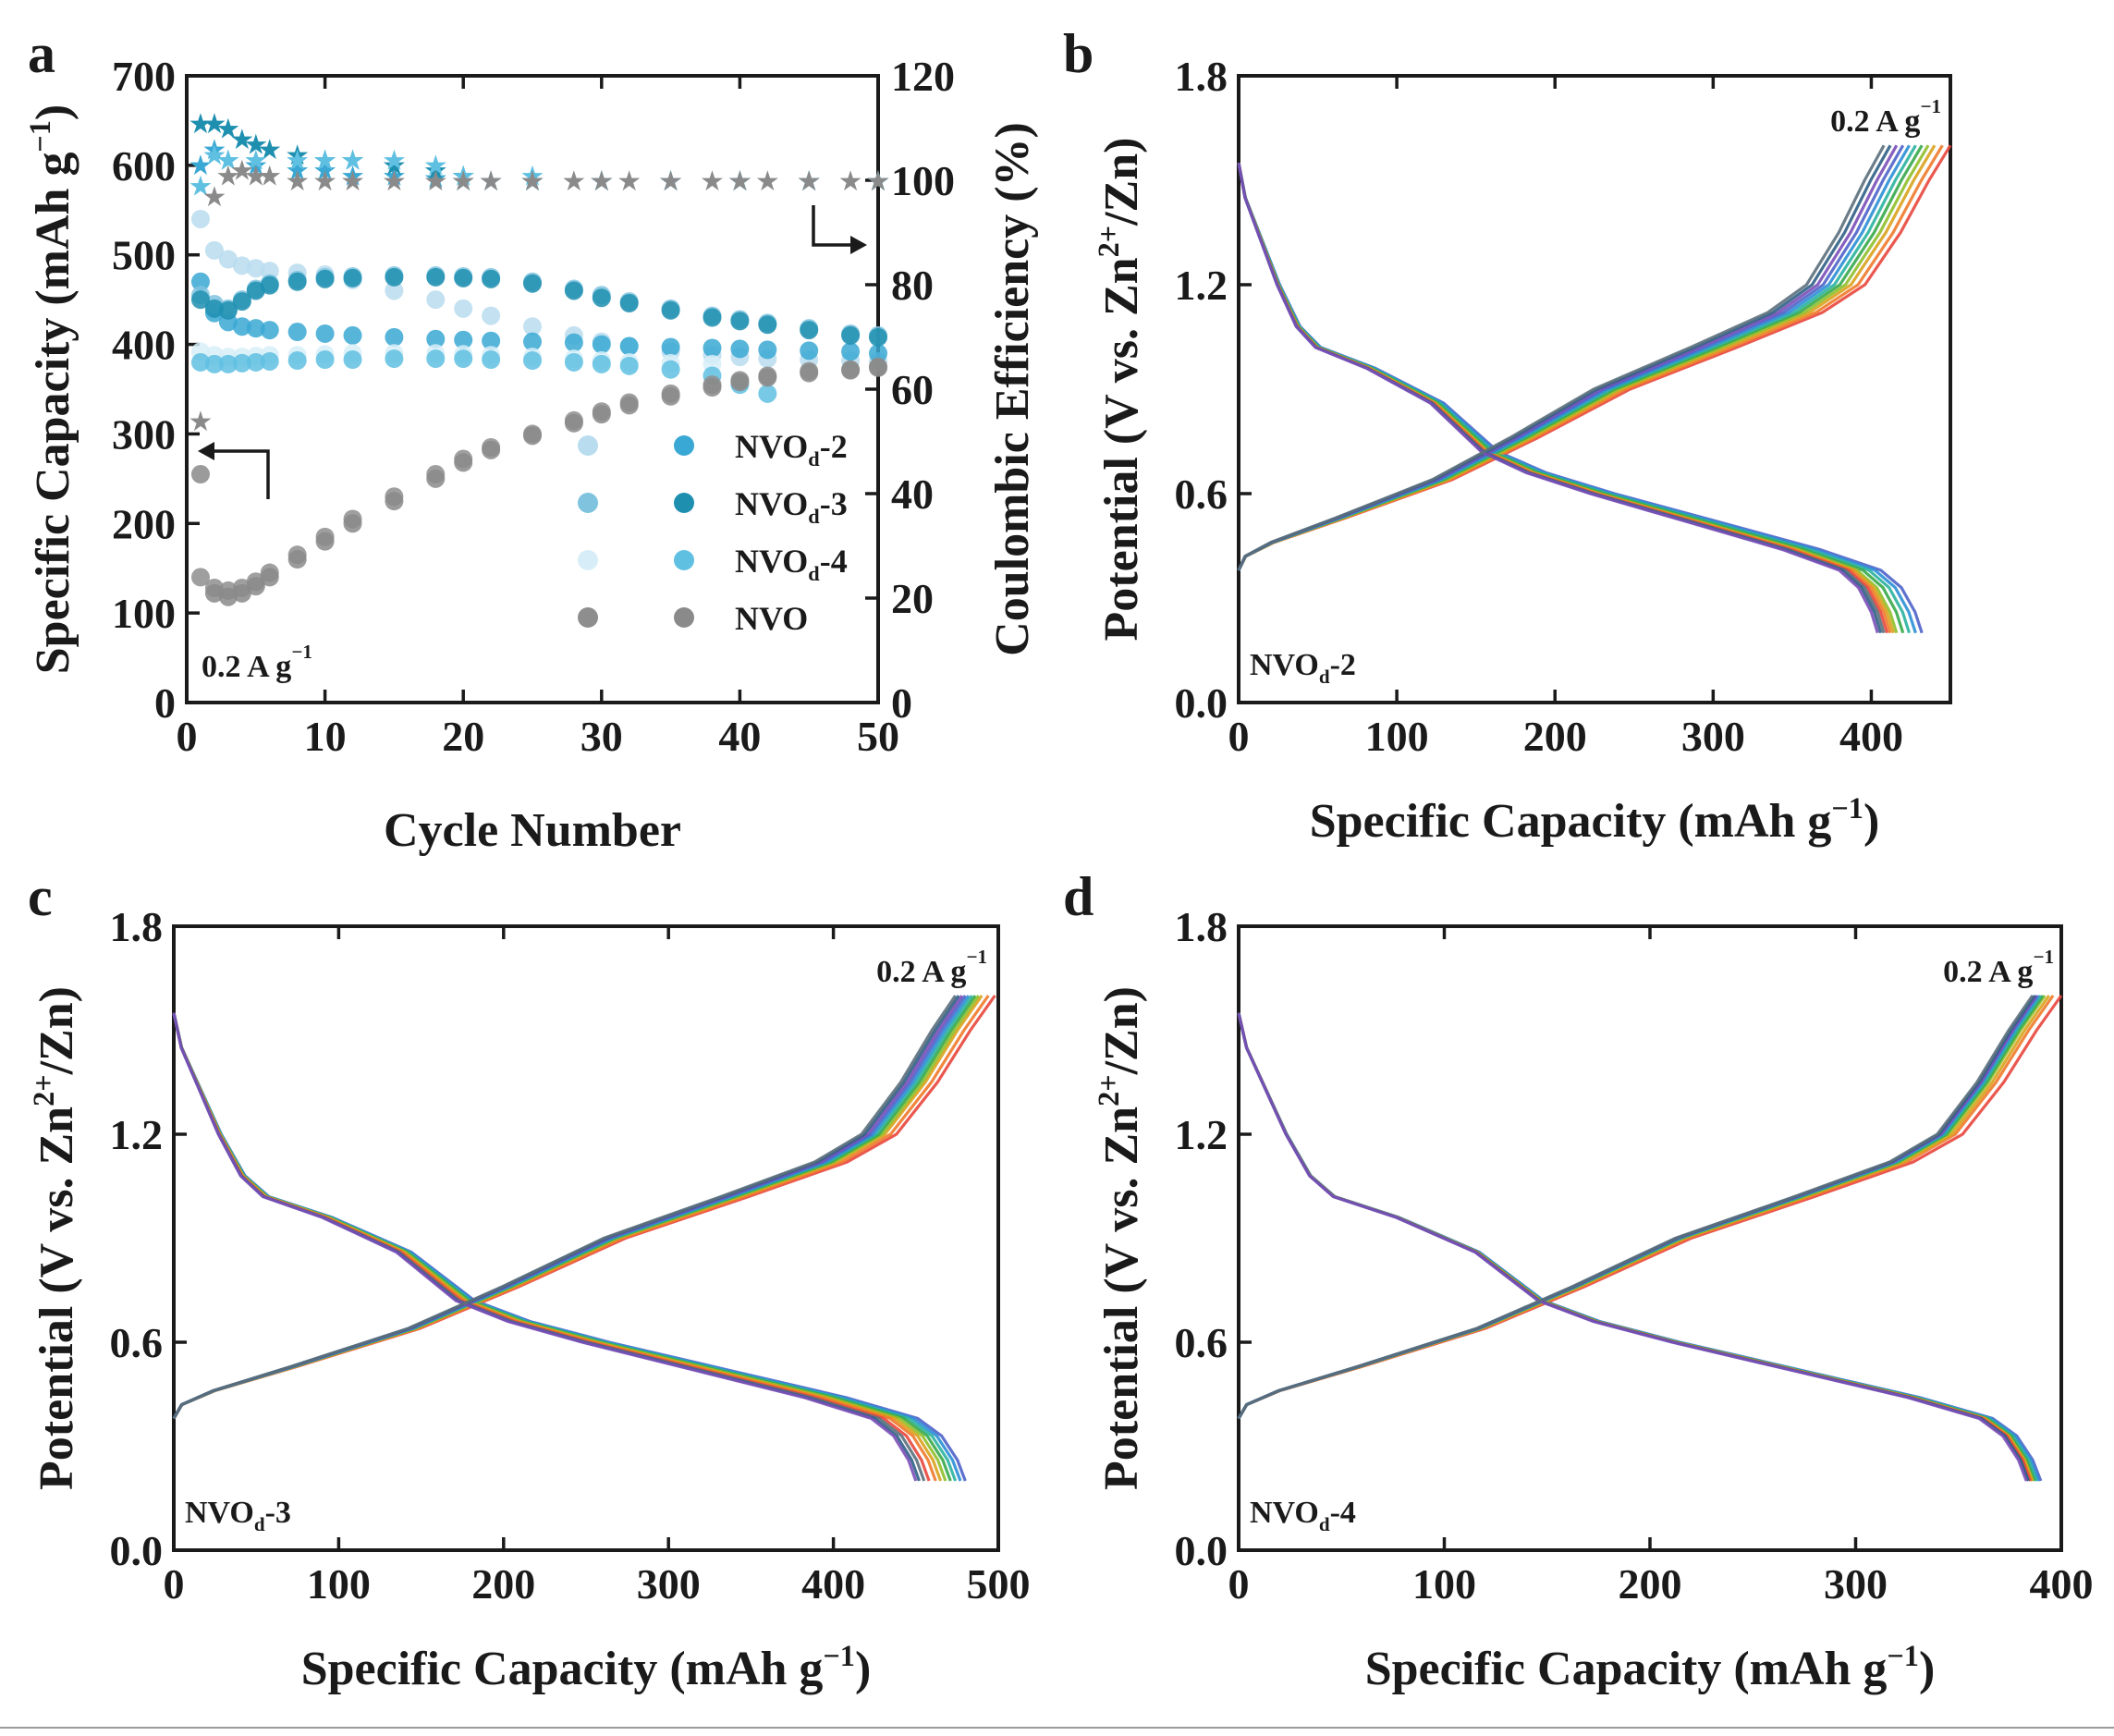 This screenshot has height=1736, width=2114. Describe the element at coordinates (1555, 736) in the screenshot. I see `x-tick-label: 200` at that location.